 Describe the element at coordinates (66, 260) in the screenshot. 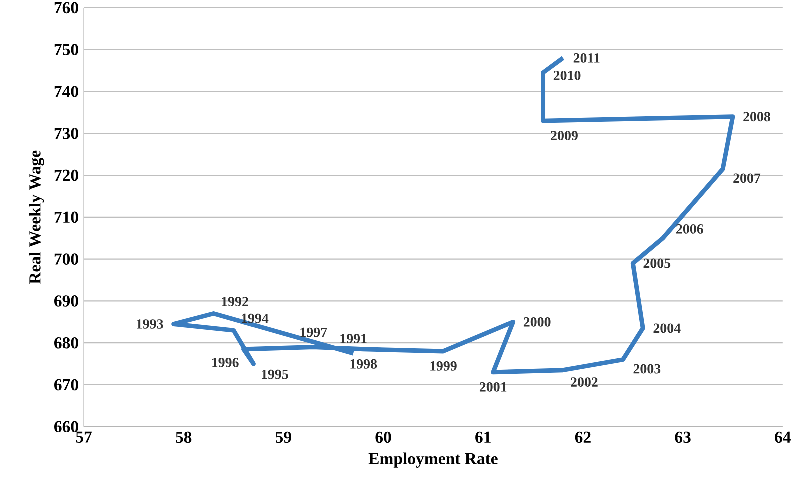

I see `y-tick-label: 700` at that location.